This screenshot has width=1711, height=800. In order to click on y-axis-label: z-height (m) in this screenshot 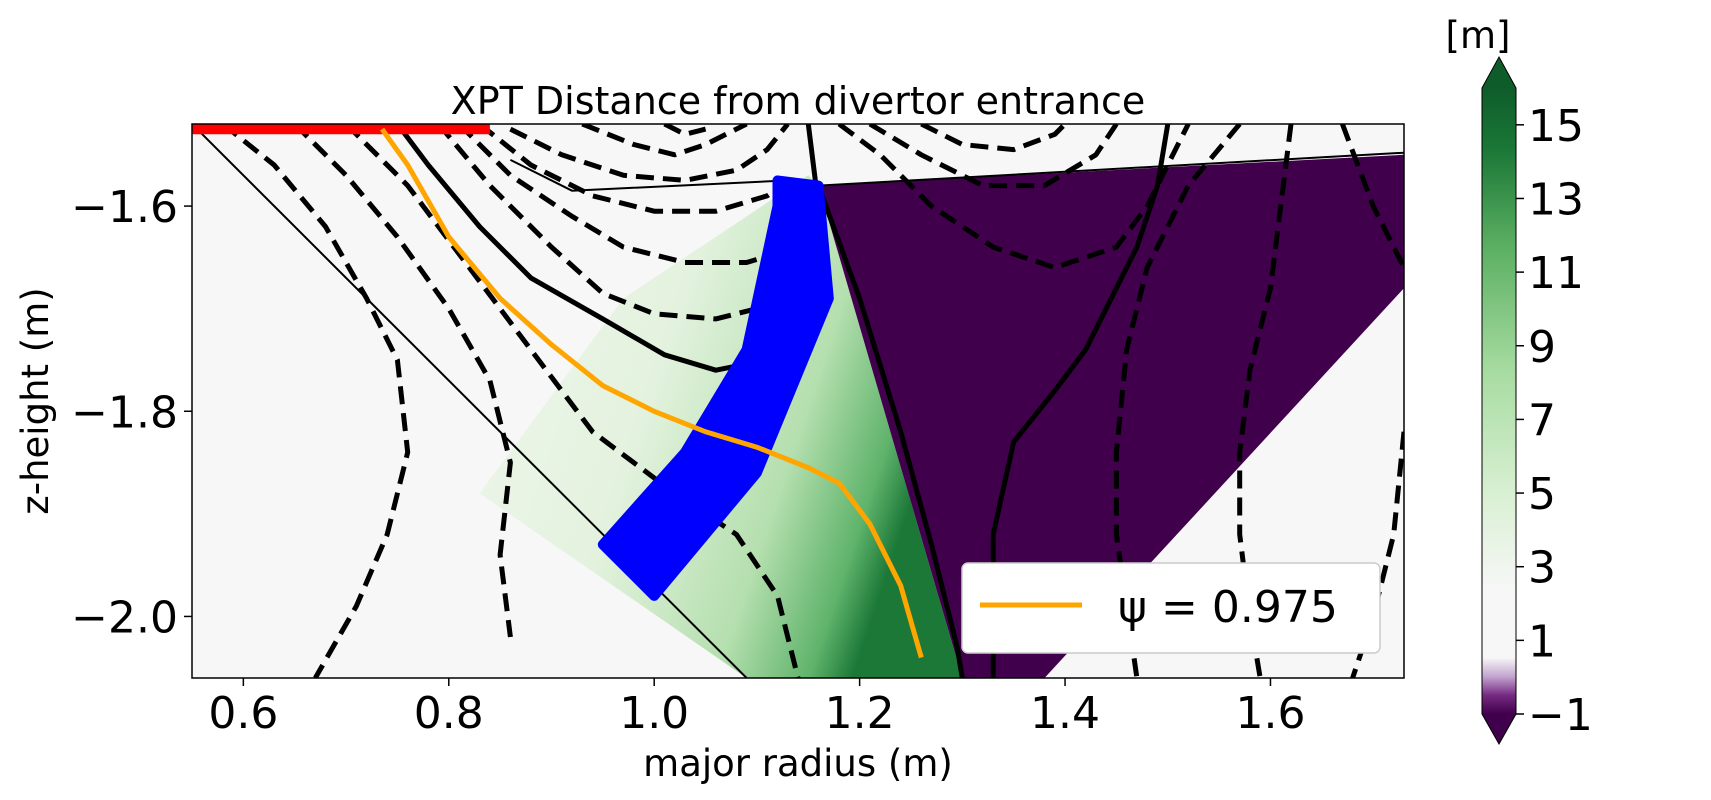, I will do `click(35, 400)`.